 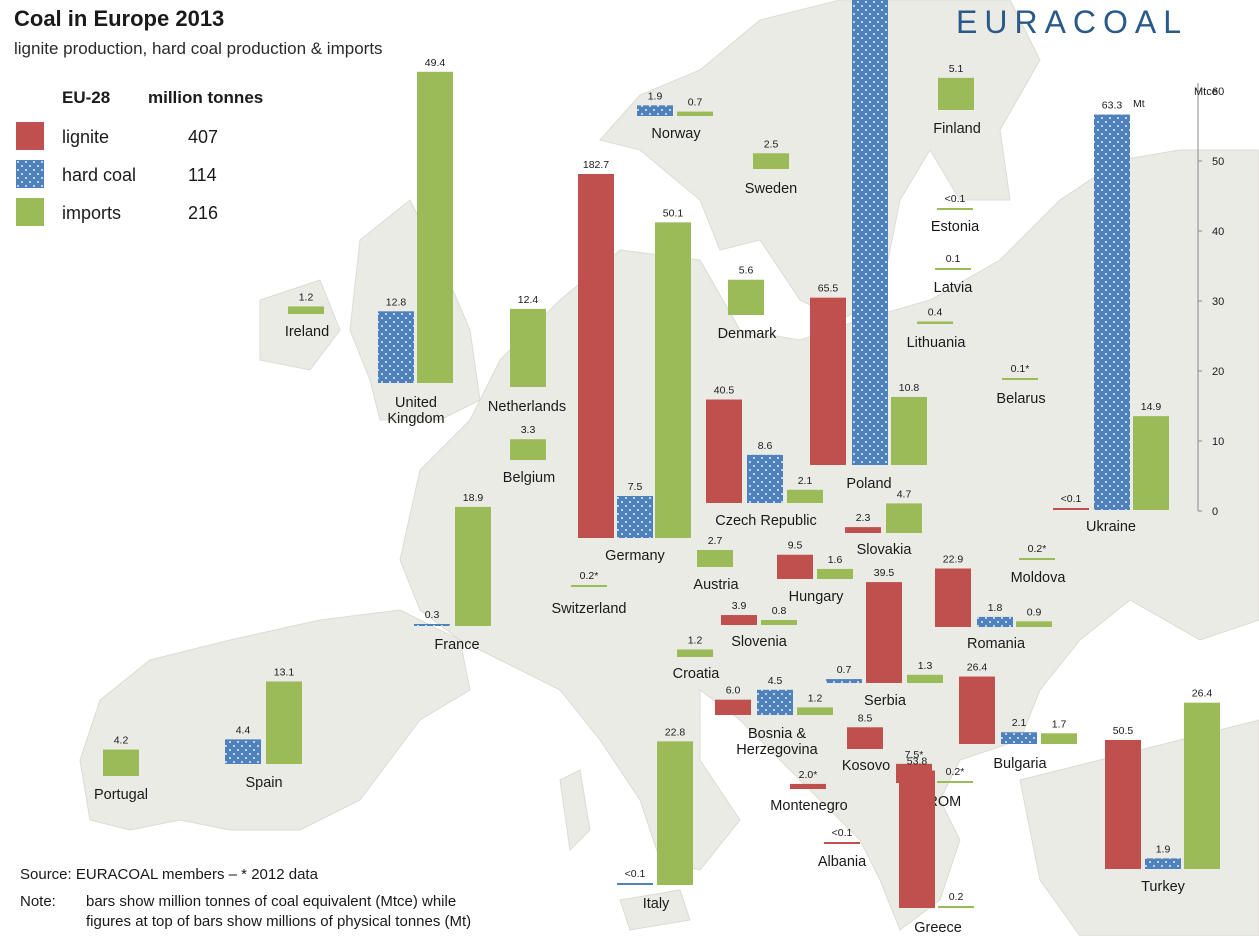 What do you see at coordinates (121, 741) in the screenshot?
I see `data-label: 4.2` at bounding box center [121, 741].